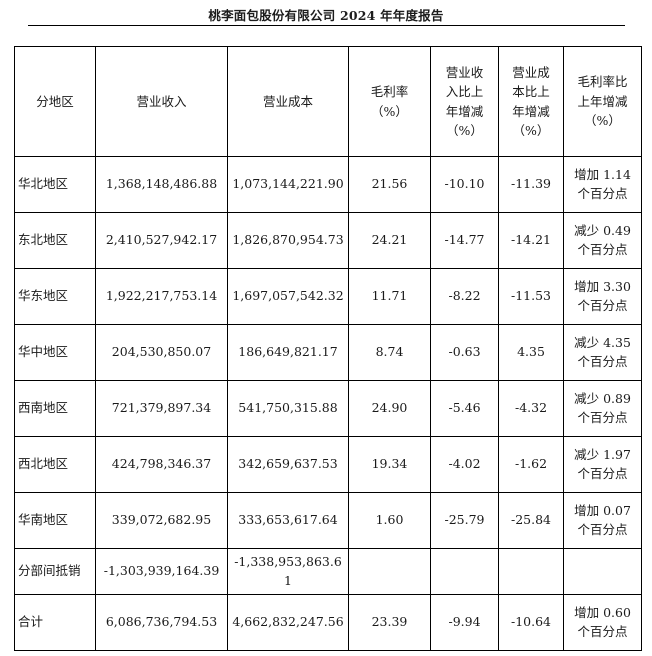  What do you see at coordinates (531, 520) in the screenshot?
I see `cell-cost-yoy: -25.84` at bounding box center [531, 520].